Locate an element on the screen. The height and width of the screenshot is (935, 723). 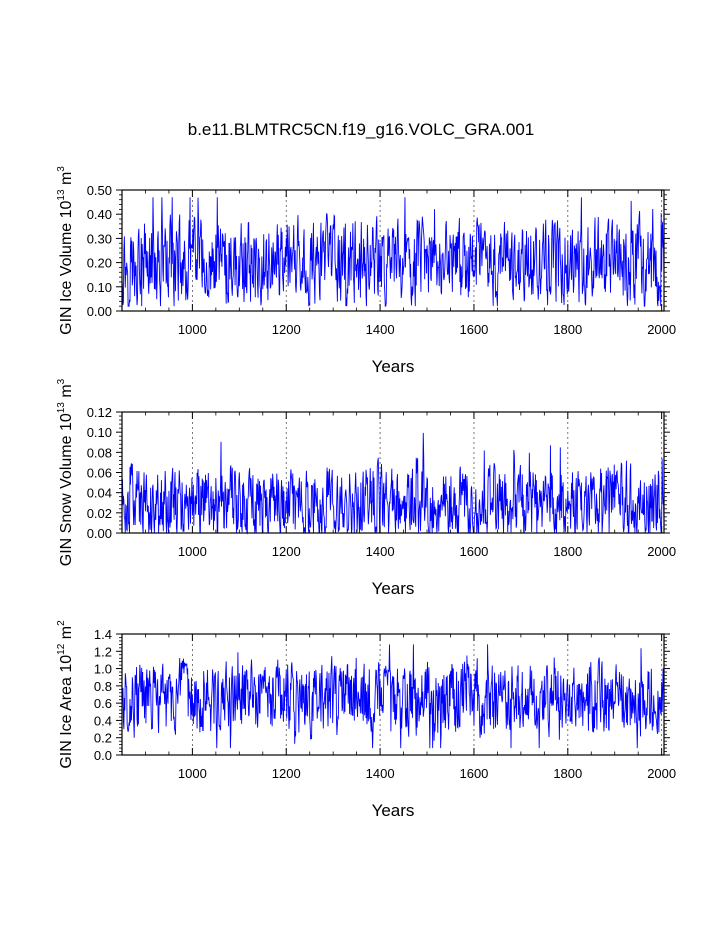
y-axis-label: GIN Ice Volume 1013 m3 is located at coordinates (65, 250).